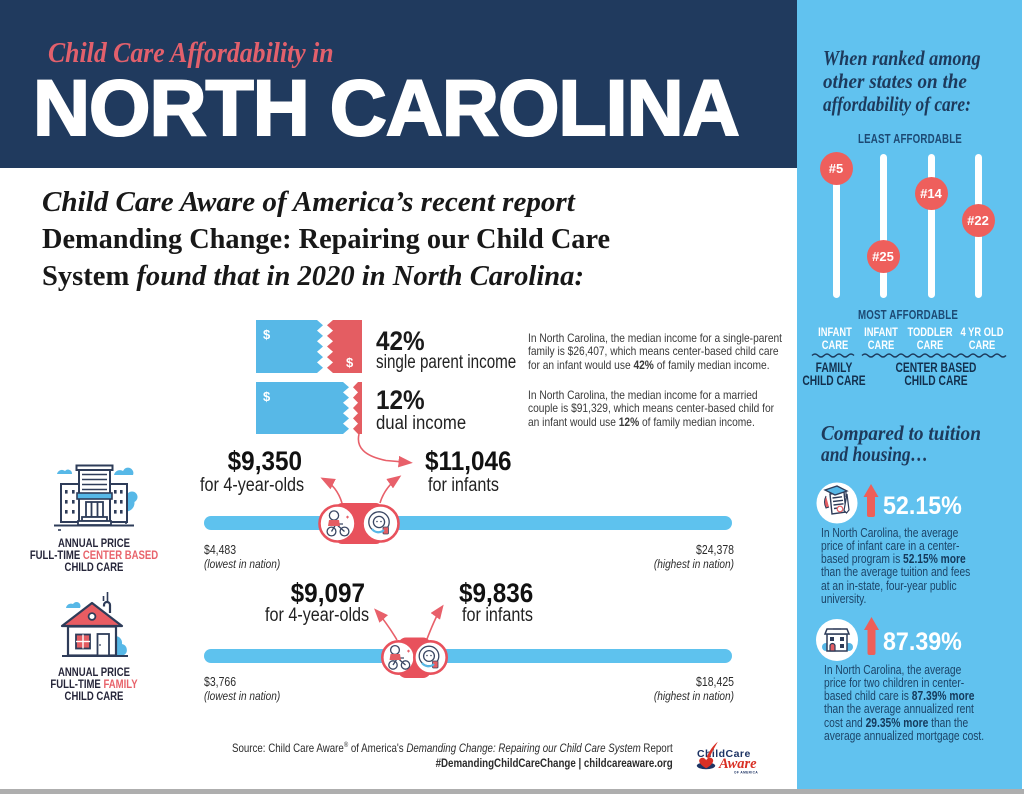 The image size is (1024, 794). I want to click on svg-text: OF AMERICA, so click(746, 773).